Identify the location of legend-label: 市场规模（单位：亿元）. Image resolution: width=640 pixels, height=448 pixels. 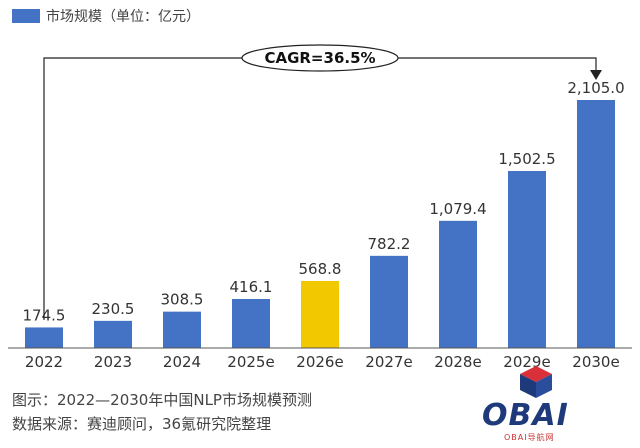
(123, 16).